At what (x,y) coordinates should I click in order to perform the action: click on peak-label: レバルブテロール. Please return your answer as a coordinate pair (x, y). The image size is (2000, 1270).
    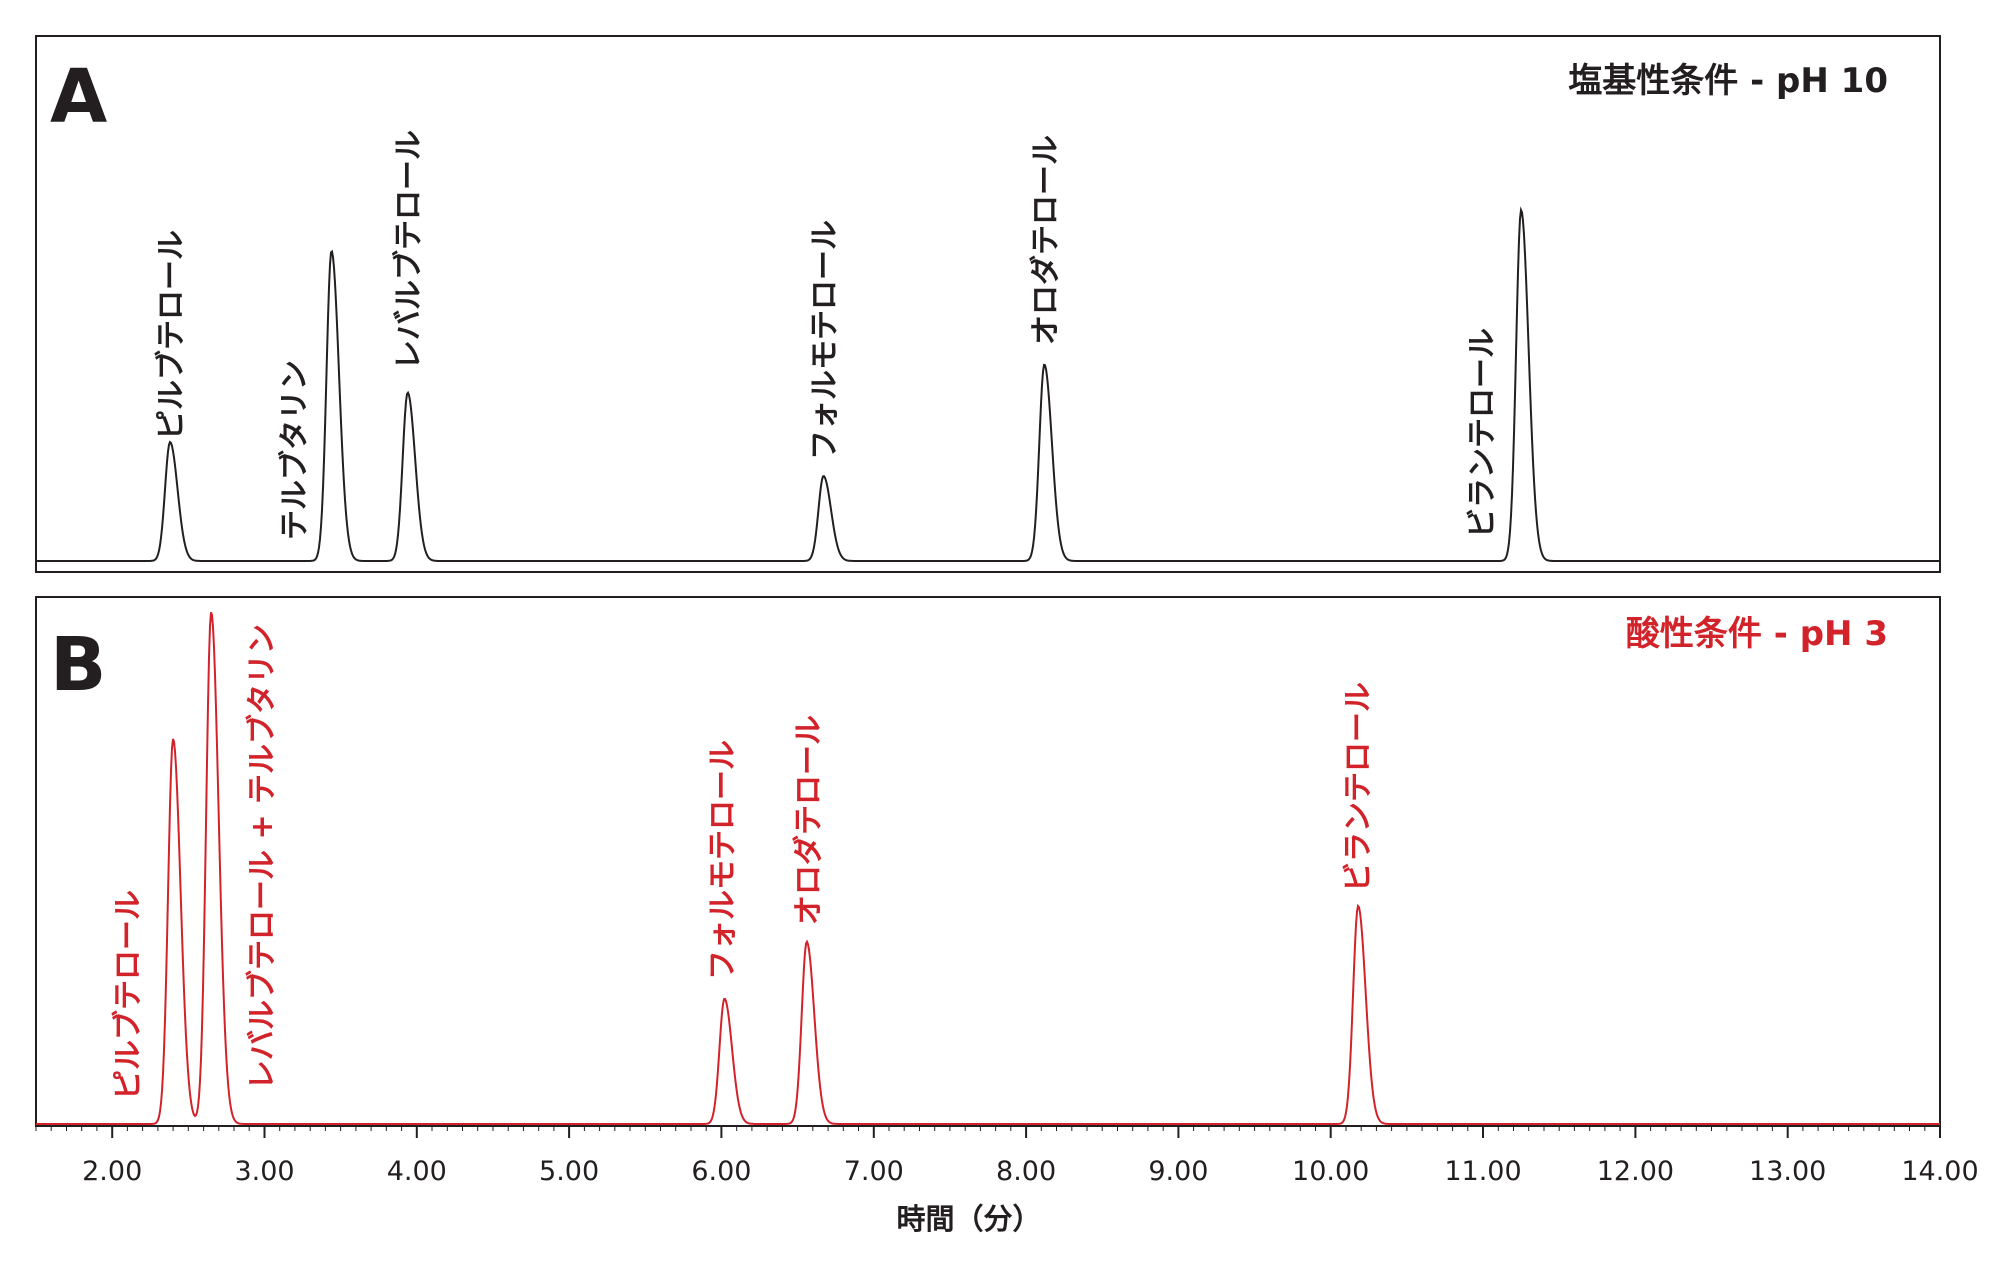
    Looking at the image, I should click on (409, 250).